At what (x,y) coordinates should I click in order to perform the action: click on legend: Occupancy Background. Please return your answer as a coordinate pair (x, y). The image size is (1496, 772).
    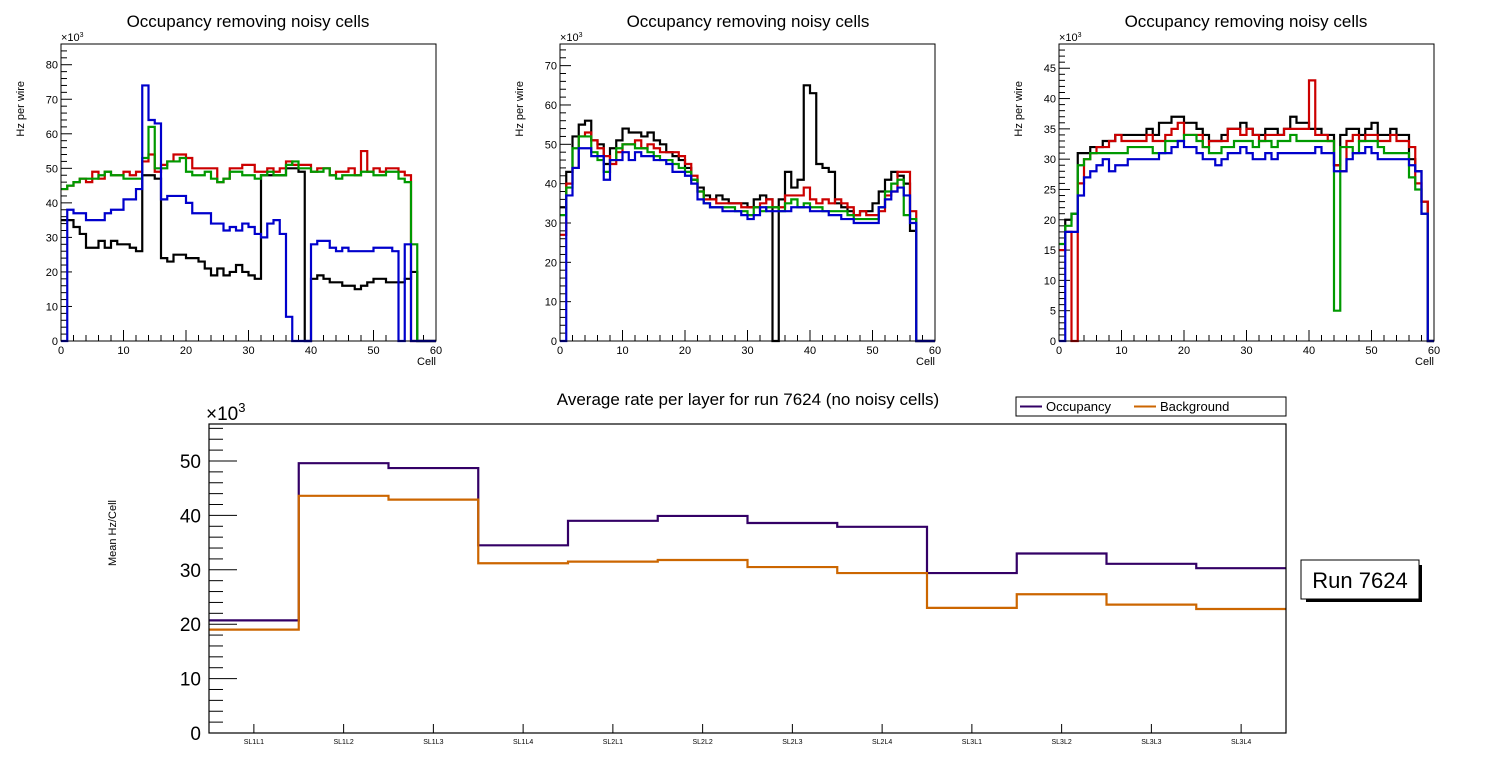
    Looking at the image, I should click on (1151, 406).